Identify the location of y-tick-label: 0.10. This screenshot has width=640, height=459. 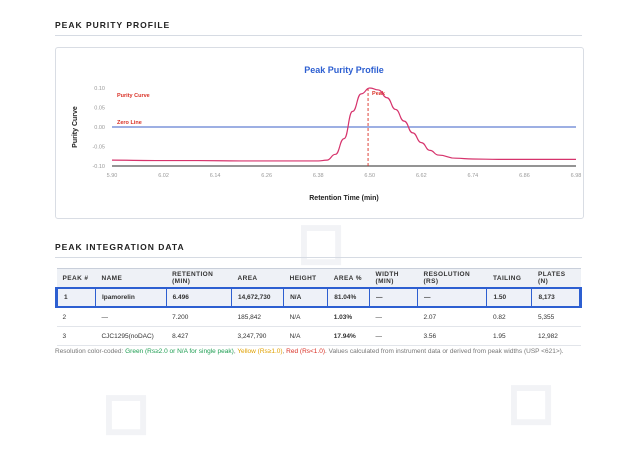
(99, 89).